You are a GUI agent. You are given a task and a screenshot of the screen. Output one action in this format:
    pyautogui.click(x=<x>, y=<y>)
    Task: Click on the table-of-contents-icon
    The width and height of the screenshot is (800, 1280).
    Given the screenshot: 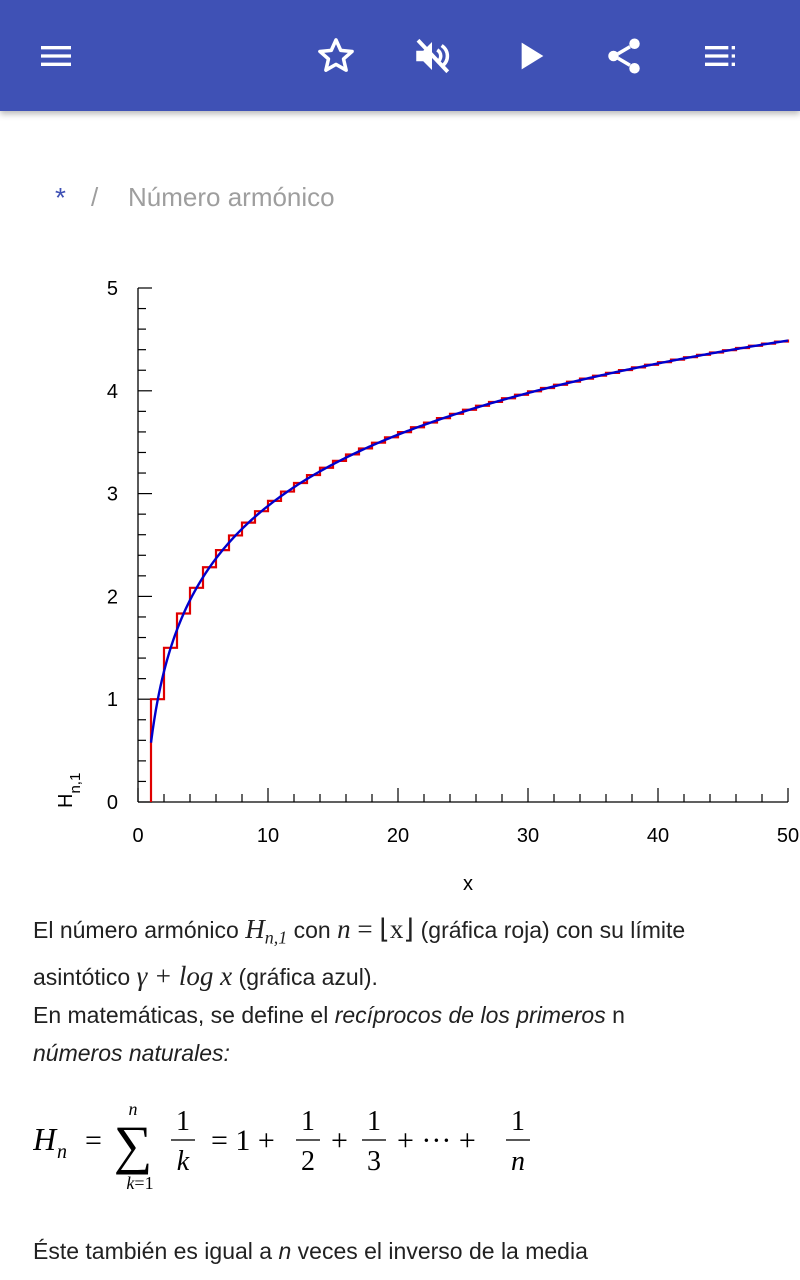 What is the action you would take?
    pyautogui.click(x=720, y=56)
    